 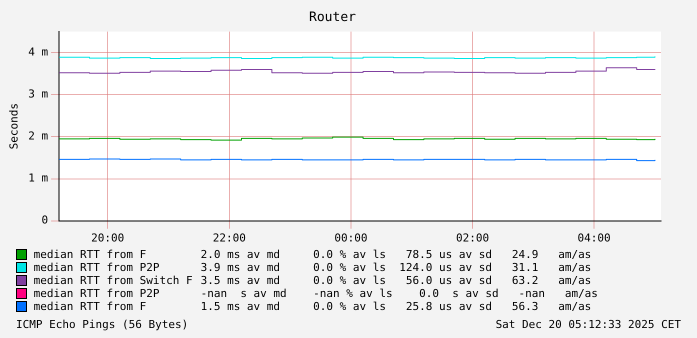 What do you see at coordinates (396, 254) in the screenshot?
I see `text: 2.0 ms av md 0.0 % av ls 78.5 us av sd 24.9 am/as` at bounding box center [396, 254].